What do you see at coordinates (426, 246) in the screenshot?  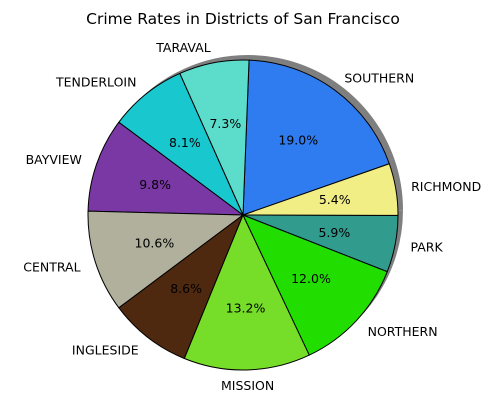 I see `slice-label-park: PARK` at bounding box center [426, 246].